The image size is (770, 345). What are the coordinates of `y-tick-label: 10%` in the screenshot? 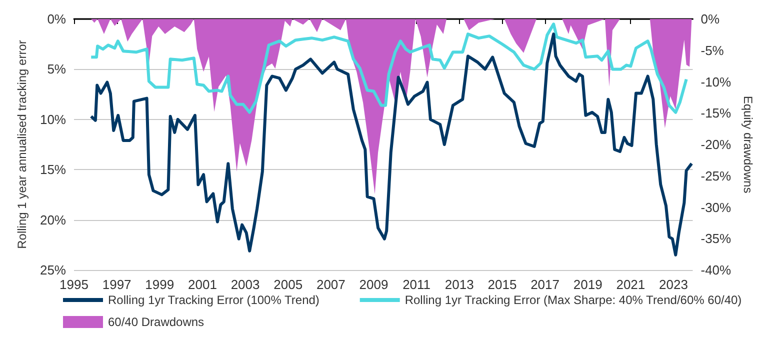 It's located at (53, 119).